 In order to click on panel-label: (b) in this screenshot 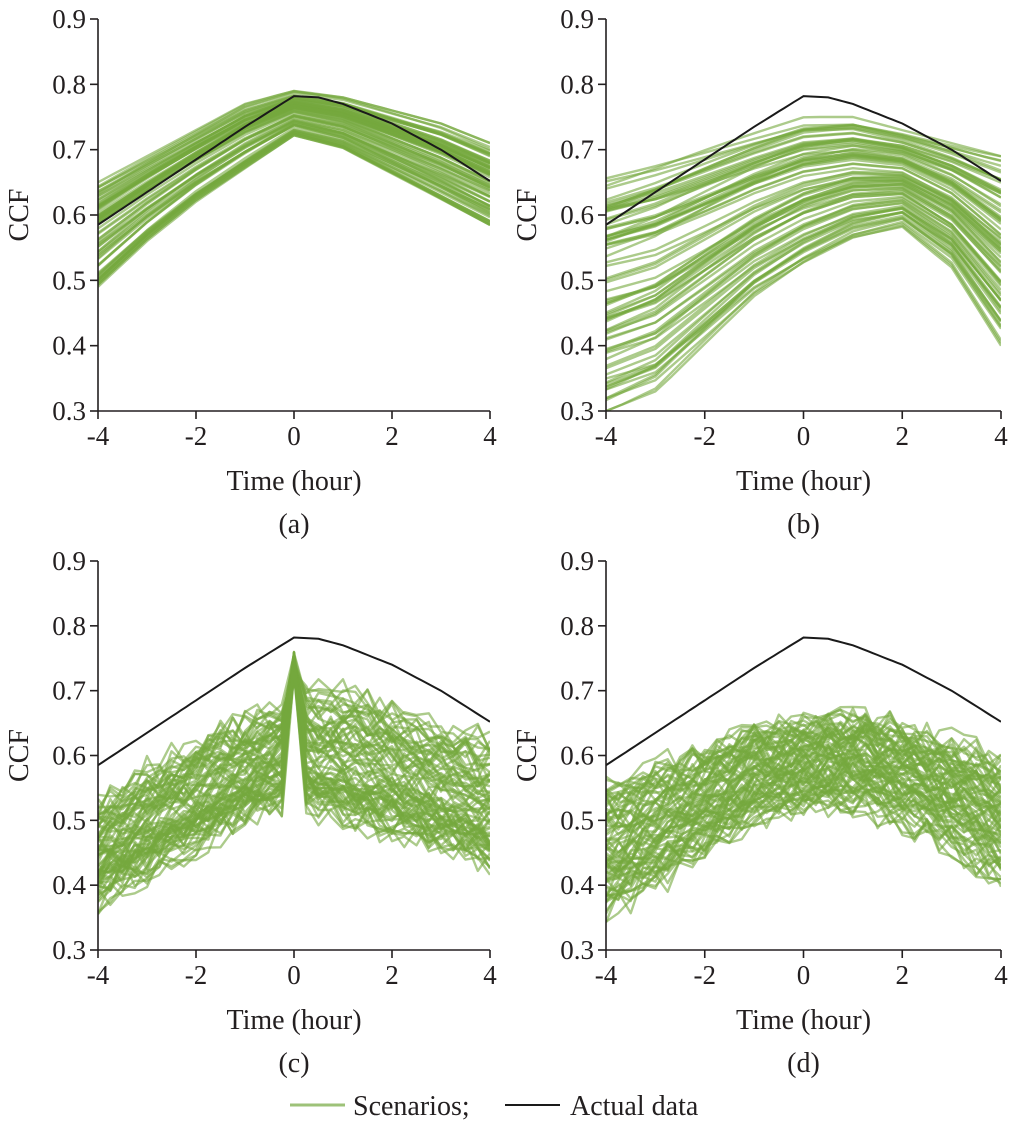, I will do `click(803, 524)`.